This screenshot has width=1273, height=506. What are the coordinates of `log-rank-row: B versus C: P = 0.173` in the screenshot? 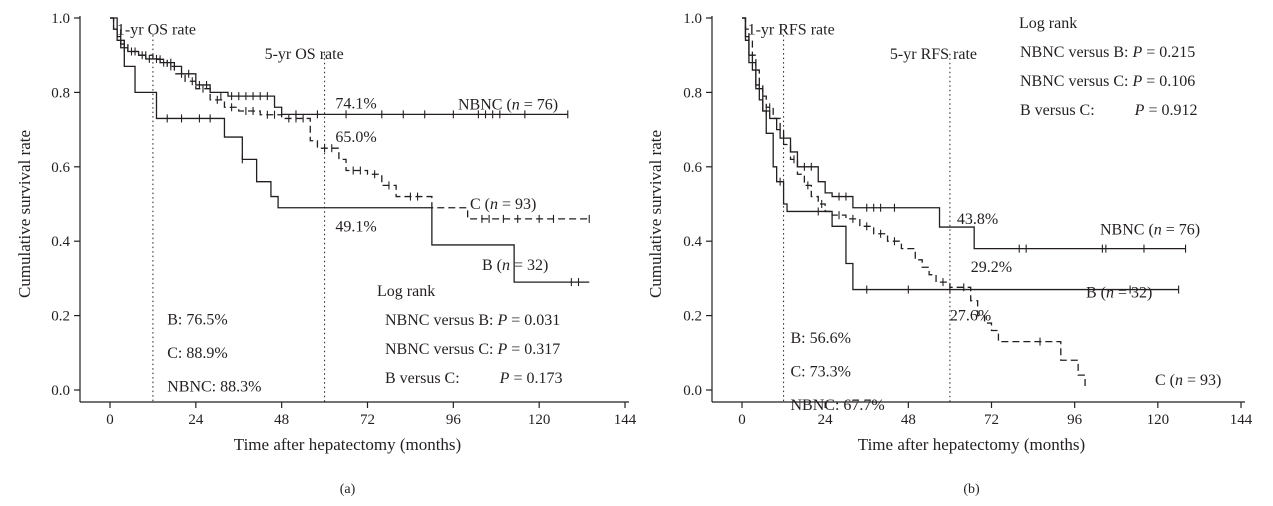 It's located at (473, 378).